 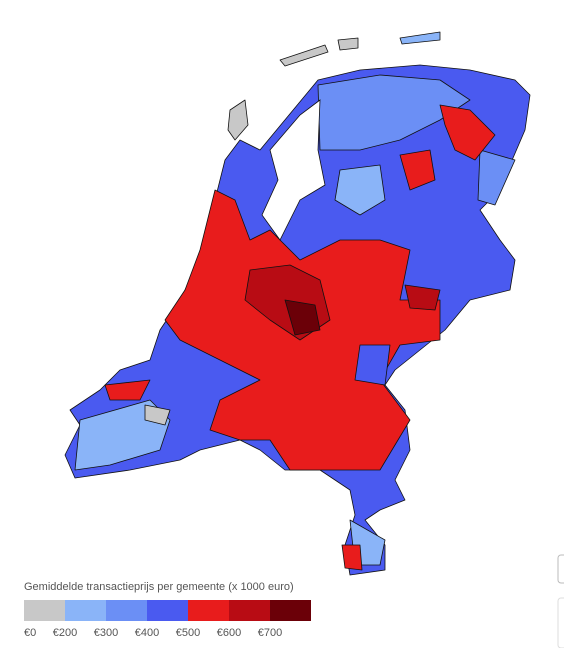 I want to click on legend-tick-label: €600, so click(x=229, y=633).